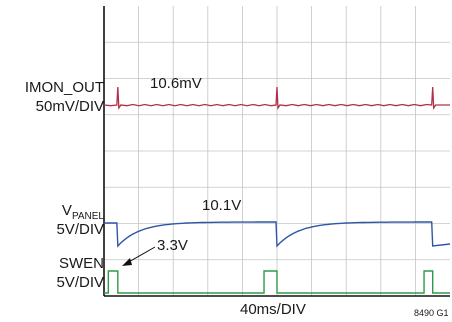  Describe the element at coordinates (69, 106) in the screenshot. I see `imon-out-scale-label: 50mV/DIV` at that location.